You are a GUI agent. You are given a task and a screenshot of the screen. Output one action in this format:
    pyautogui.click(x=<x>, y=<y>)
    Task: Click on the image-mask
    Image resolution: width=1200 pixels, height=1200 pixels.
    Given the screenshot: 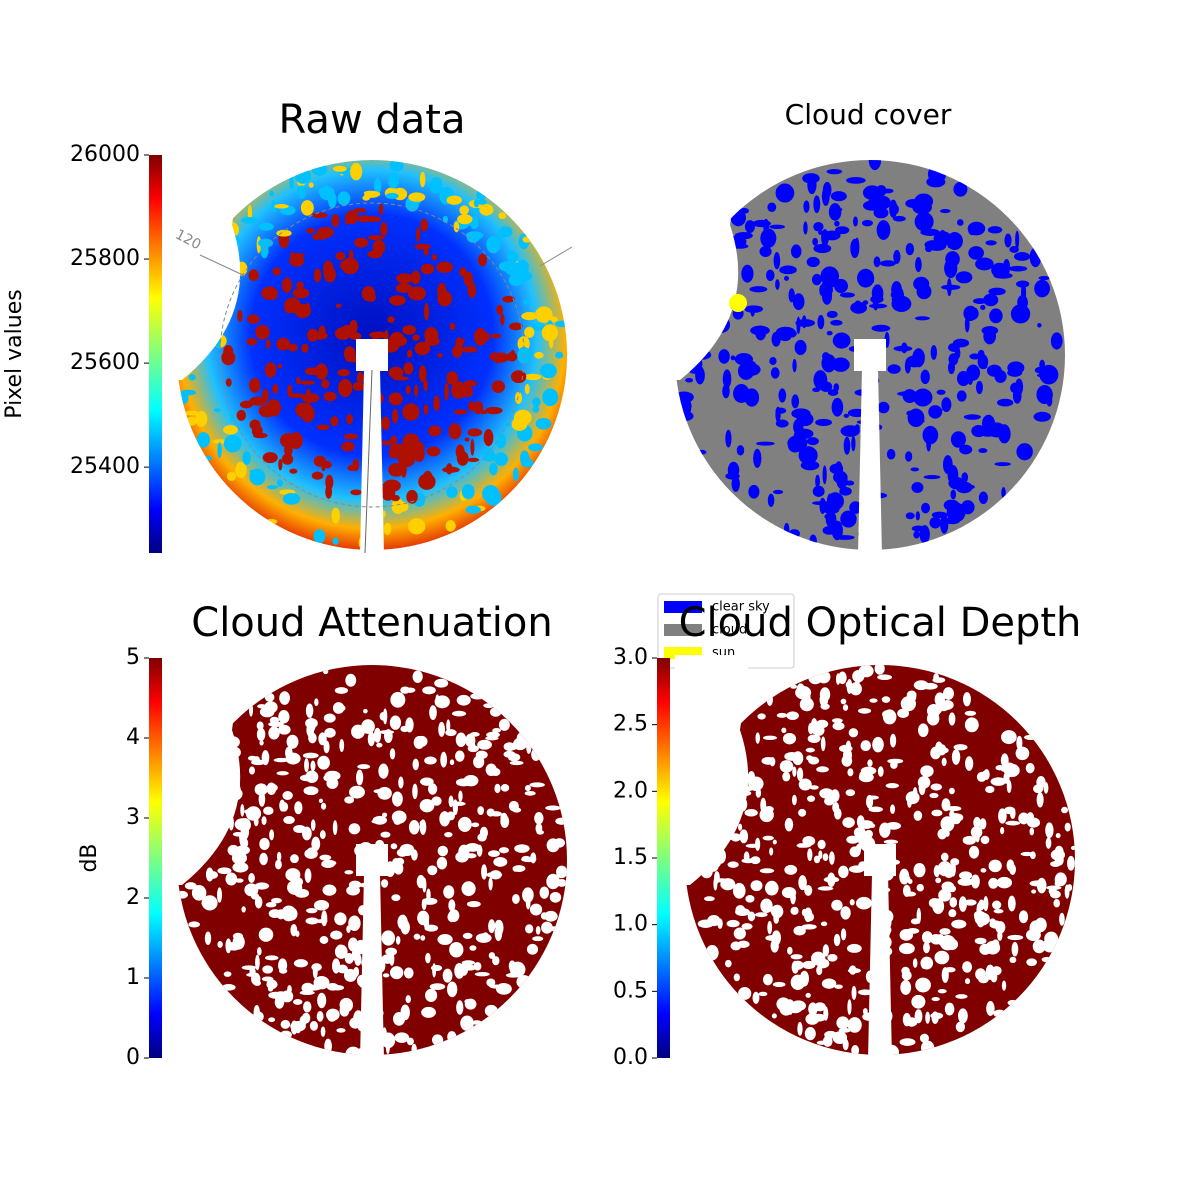 What is the action you would take?
    pyautogui.click(x=880, y=967)
    